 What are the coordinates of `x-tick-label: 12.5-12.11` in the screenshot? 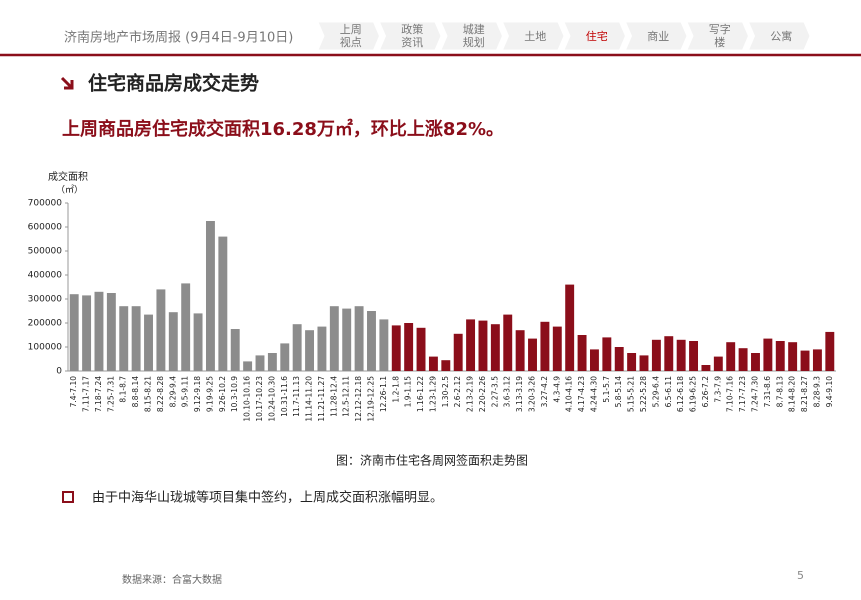 It's located at (346, 396).